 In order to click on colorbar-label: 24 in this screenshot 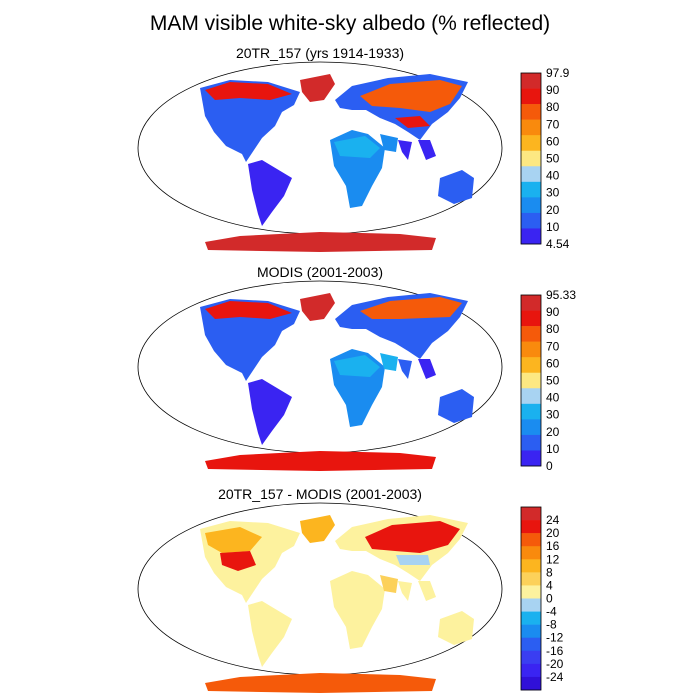, I will do `click(553, 520)`.